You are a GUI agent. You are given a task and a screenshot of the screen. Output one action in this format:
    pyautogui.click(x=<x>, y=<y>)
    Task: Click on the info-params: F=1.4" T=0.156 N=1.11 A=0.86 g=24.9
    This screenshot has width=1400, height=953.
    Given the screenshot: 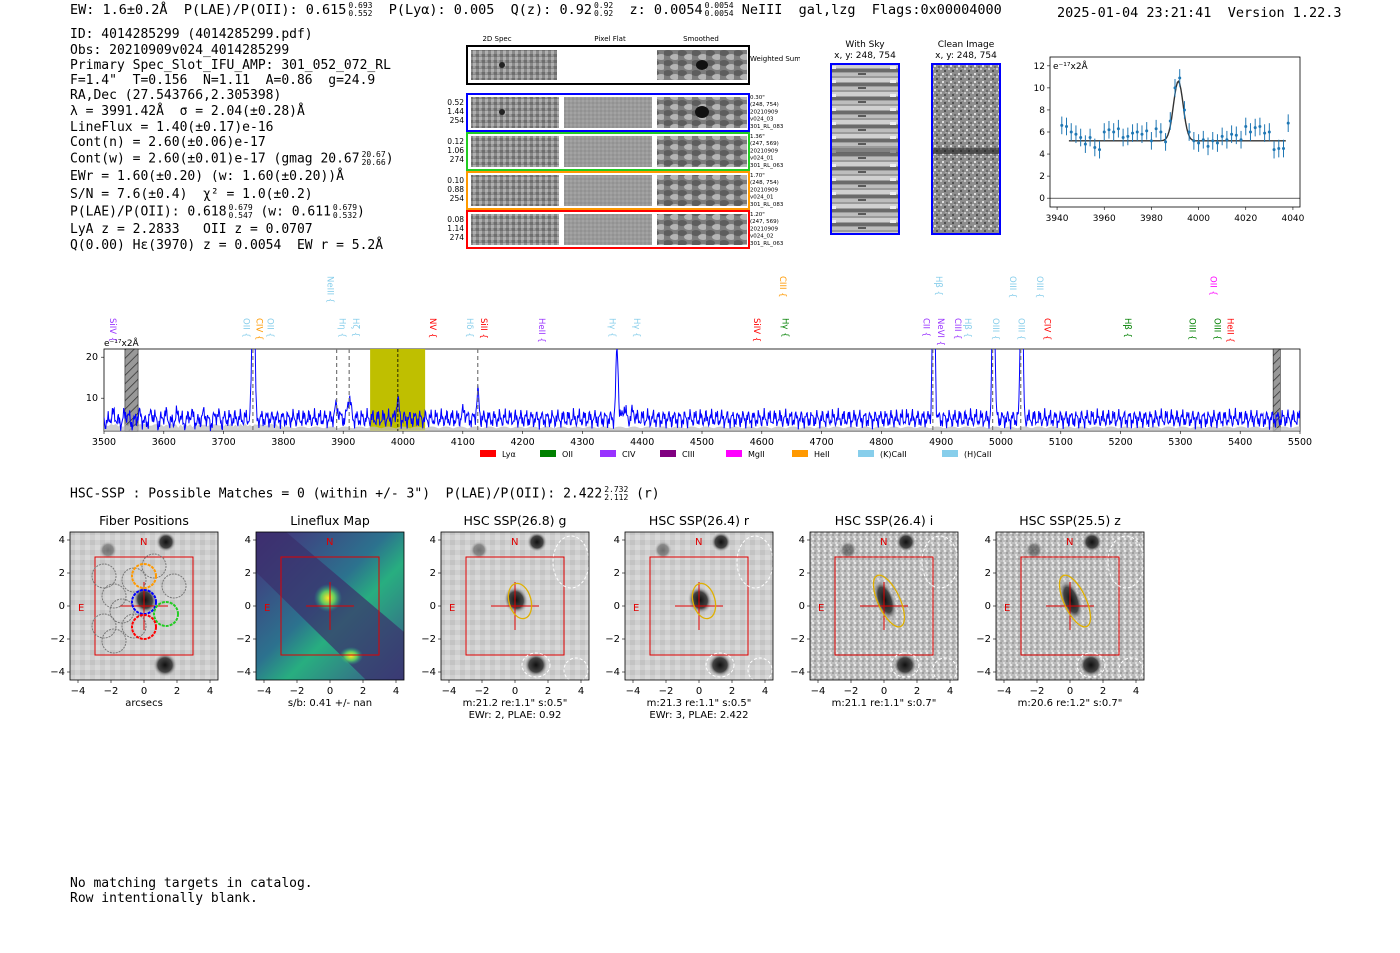 What is the action you would take?
    pyautogui.click(x=223, y=80)
    